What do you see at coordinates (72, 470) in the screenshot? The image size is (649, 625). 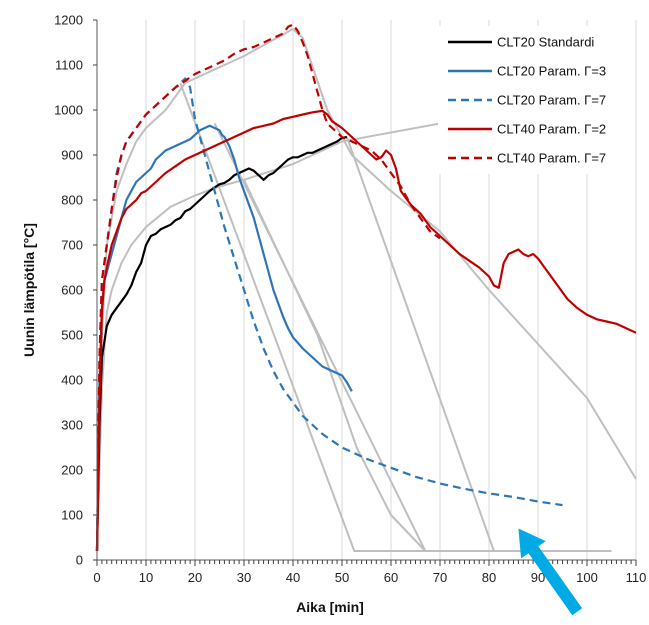 I see `y-tick-label: 200` at bounding box center [72, 470].